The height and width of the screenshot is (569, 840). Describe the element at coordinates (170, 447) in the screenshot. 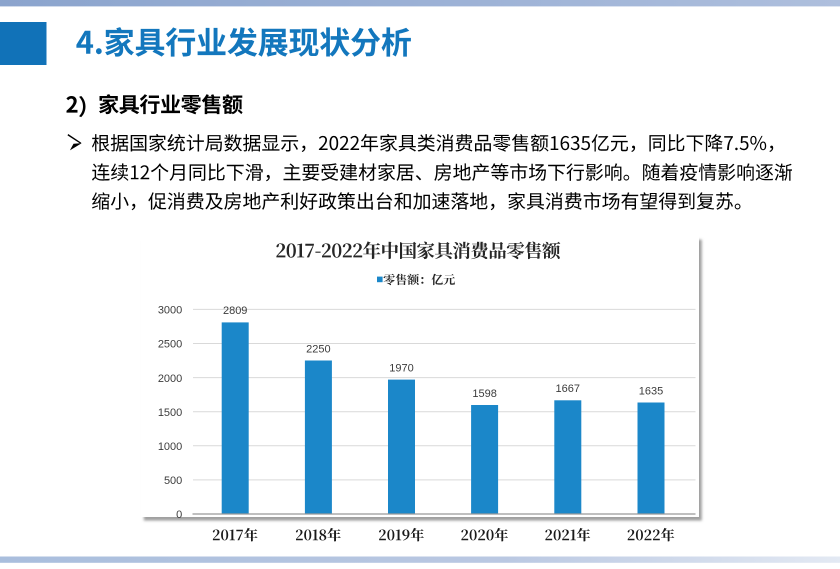

I see `svg-text: 1000` at that location.